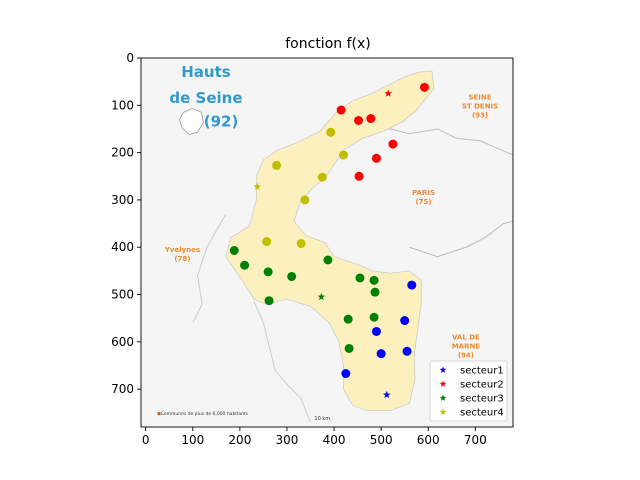 The image size is (640, 480). I want to click on region-label: VAL DE, so click(466, 337).